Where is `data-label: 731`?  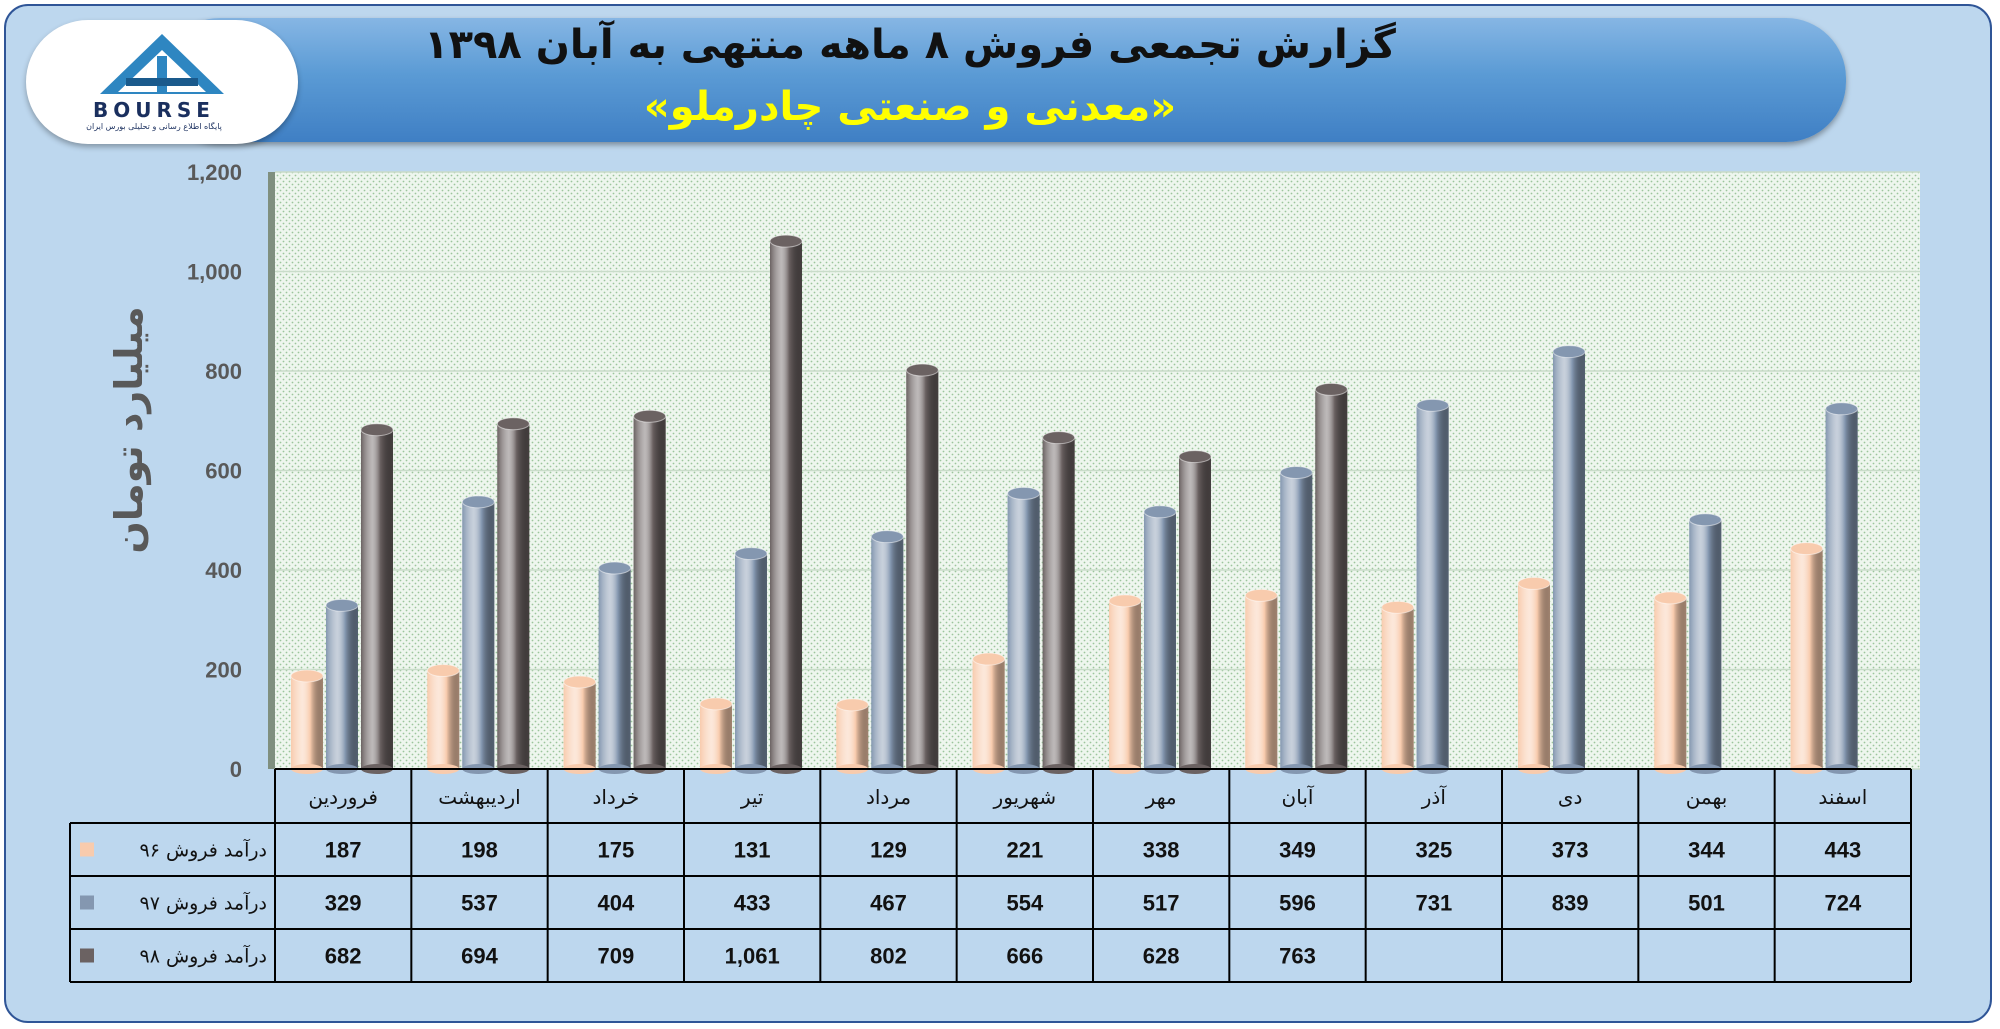 data-label: 731 is located at coordinates (1433, 903).